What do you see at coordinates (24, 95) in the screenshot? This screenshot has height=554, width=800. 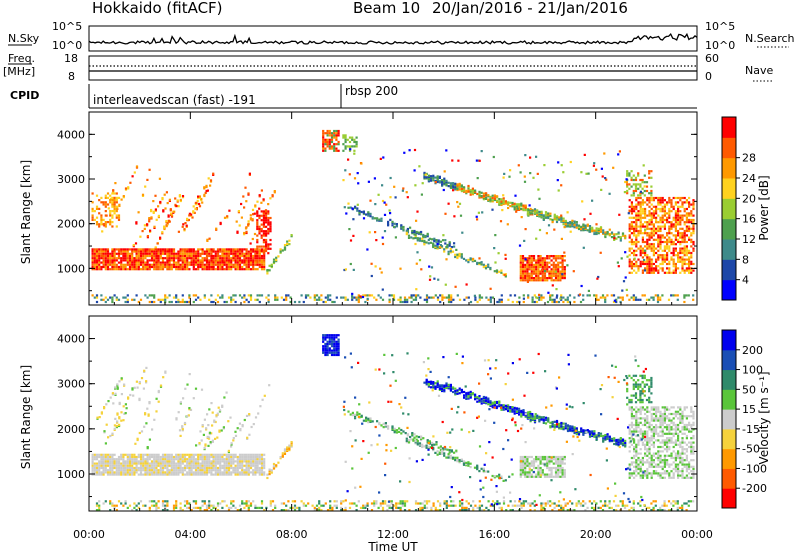 I see `cpid-label: CPID` at bounding box center [24, 95].